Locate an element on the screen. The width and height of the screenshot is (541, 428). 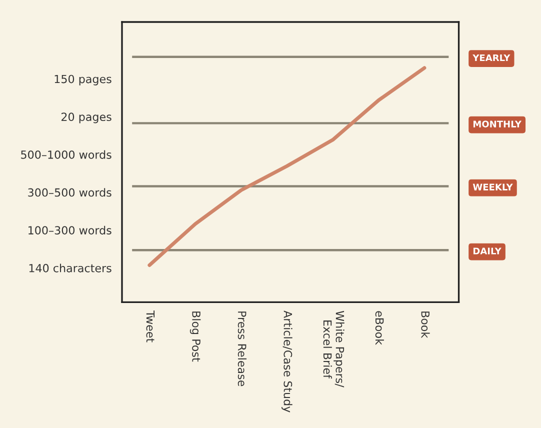
x-tick-label: Article/Case Study is located at coordinates (287, 361).